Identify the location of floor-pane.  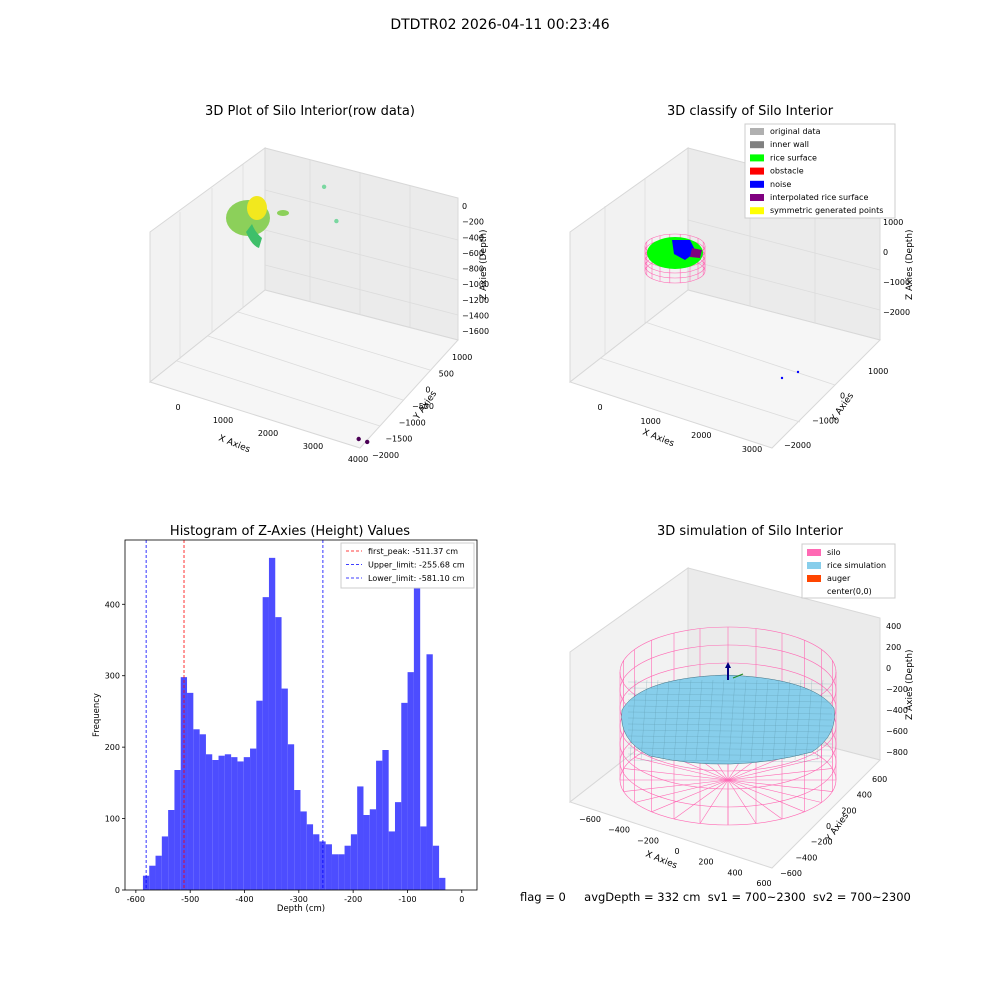
(303, 369).